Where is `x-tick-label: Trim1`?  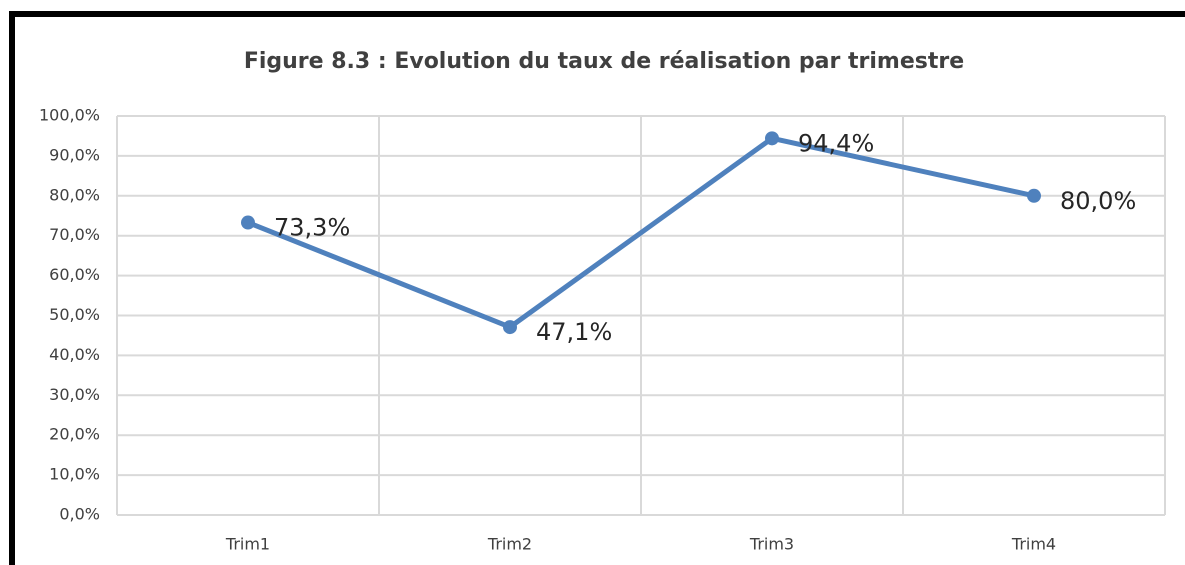
x-tick-label: Trim1 is located at coordinates (247, 544).